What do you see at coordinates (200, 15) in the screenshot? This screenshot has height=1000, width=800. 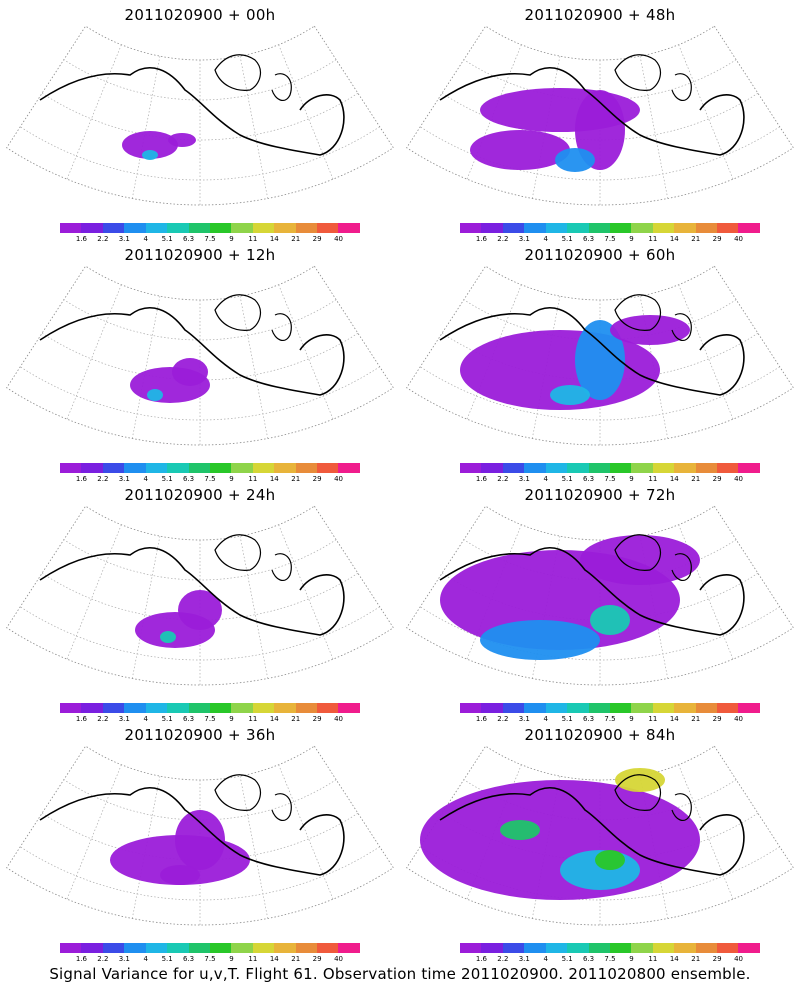 I see `panel-title: 2011020900 + 00h` at bounding box center [200, 15].